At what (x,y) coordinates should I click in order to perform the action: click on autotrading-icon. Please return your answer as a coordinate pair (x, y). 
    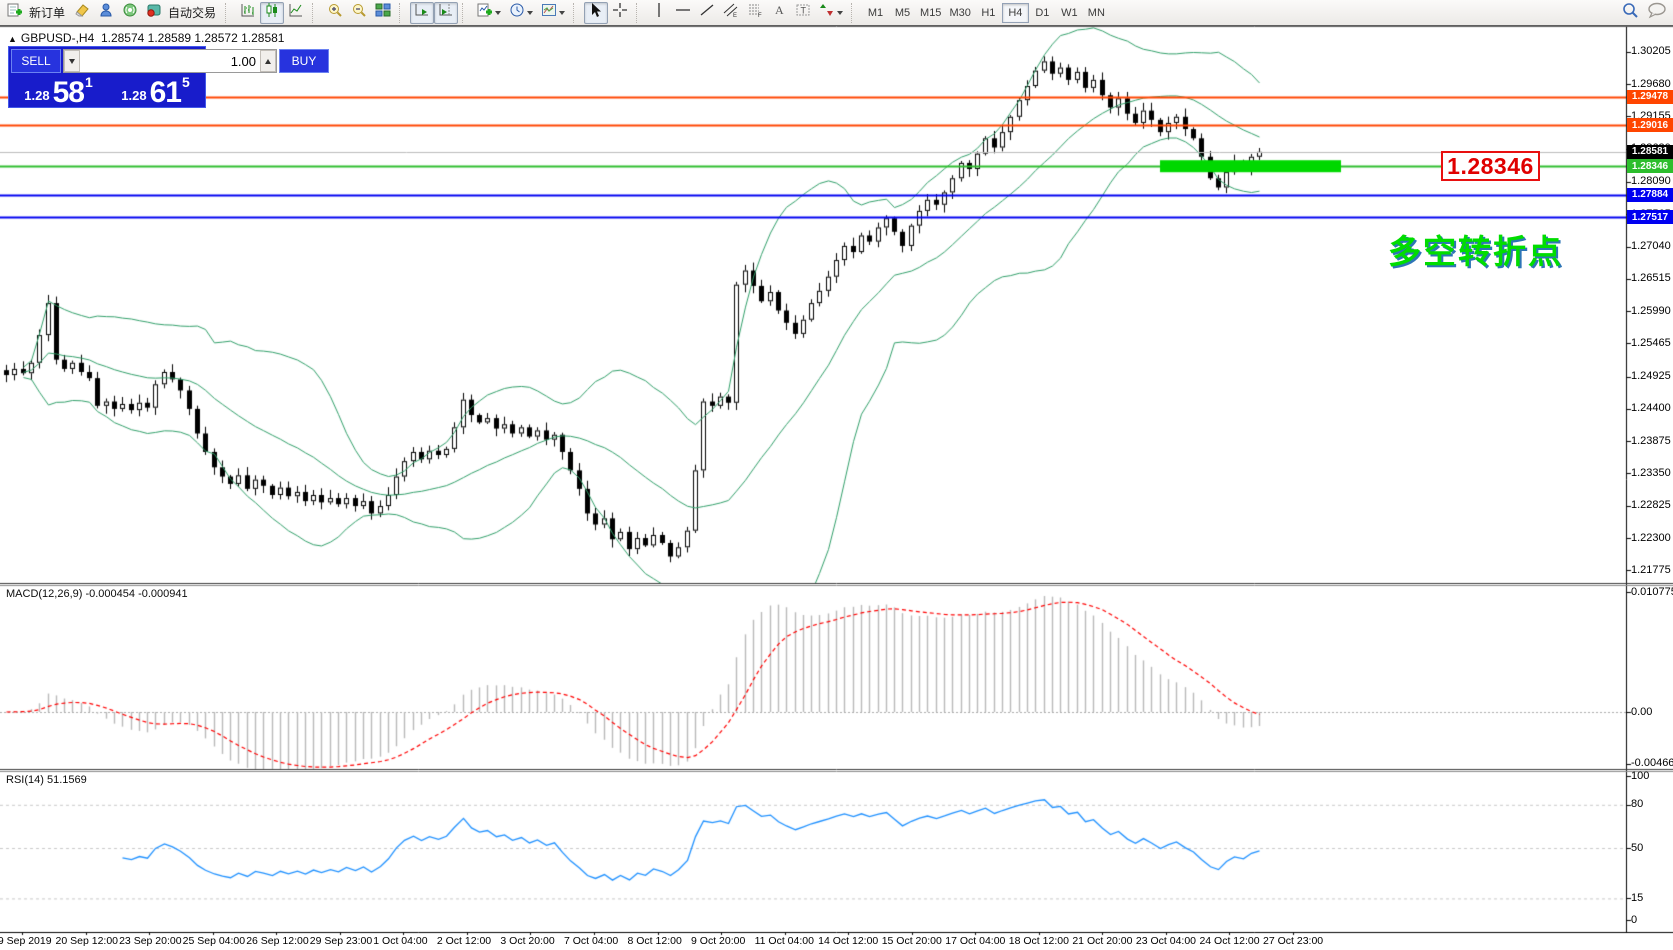
    Looking at the image, I should click on (154, 12).